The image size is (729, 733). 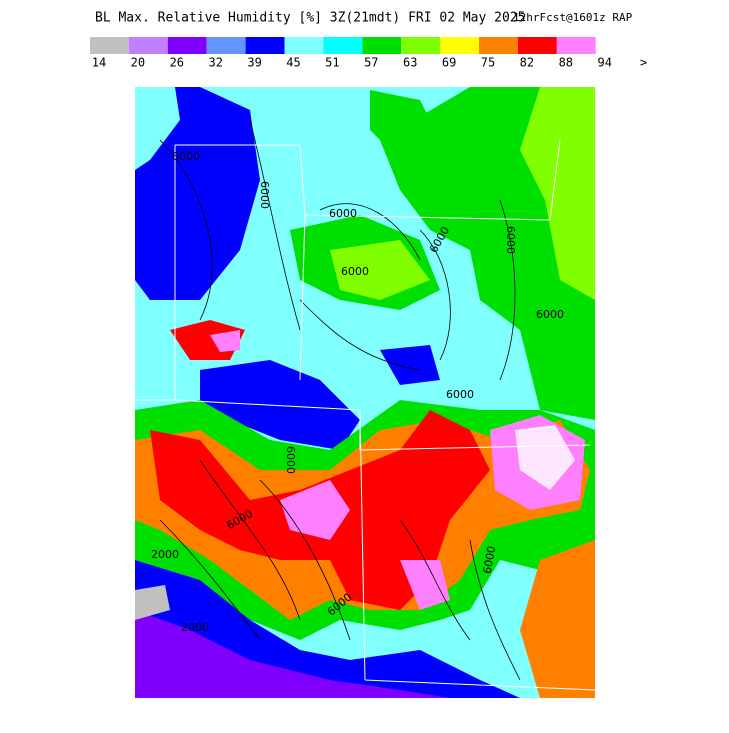 I want to click on colorbar-label: 39, so click(x=254, y=63).